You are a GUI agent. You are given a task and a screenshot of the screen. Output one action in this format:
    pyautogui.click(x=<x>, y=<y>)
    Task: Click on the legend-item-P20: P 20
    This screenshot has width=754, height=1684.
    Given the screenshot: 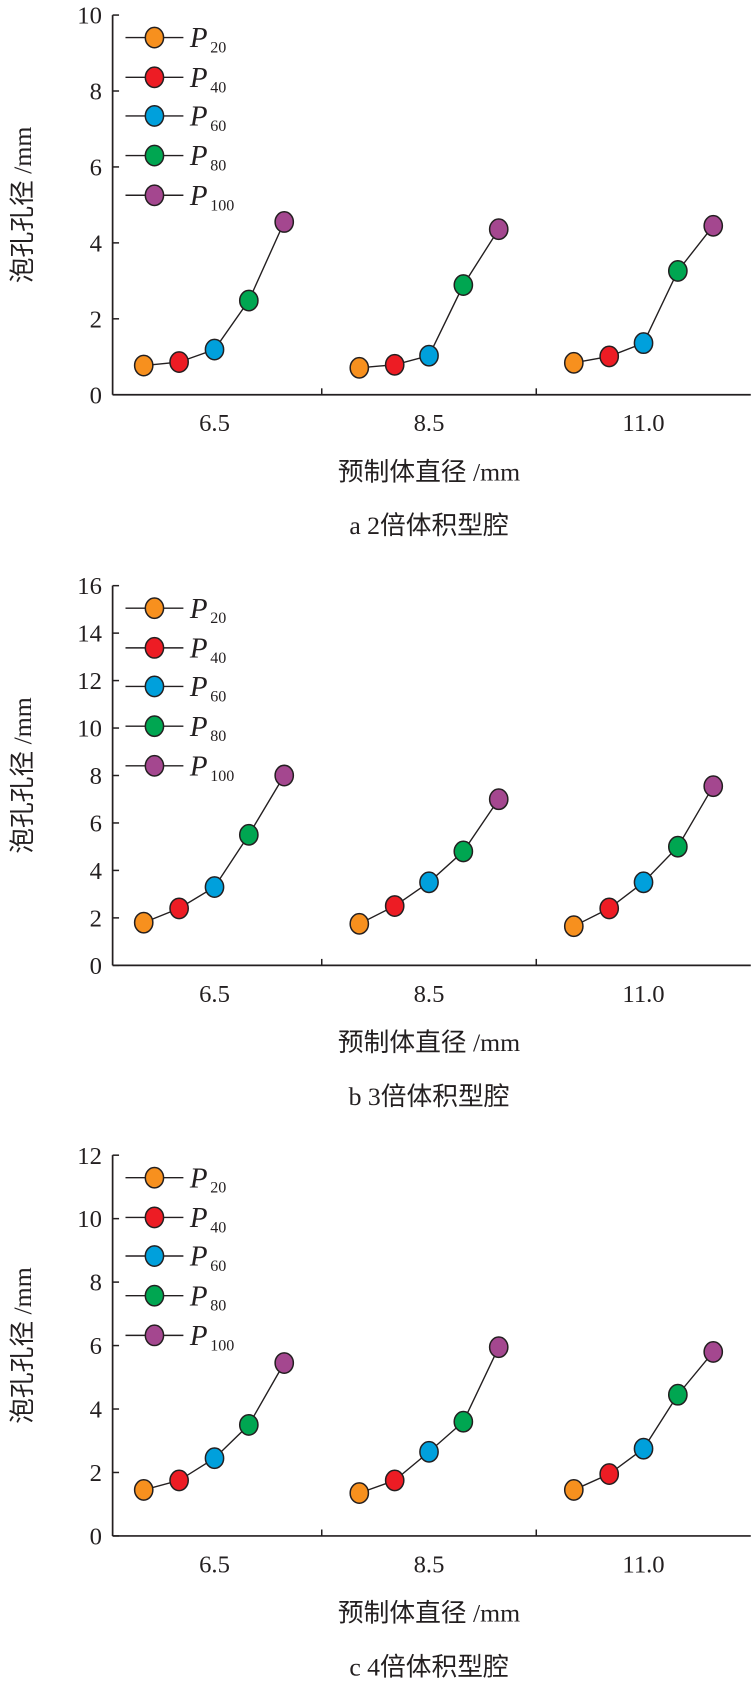 What is the action you would take?
    pyautogui.click(x=175, y=39)
    